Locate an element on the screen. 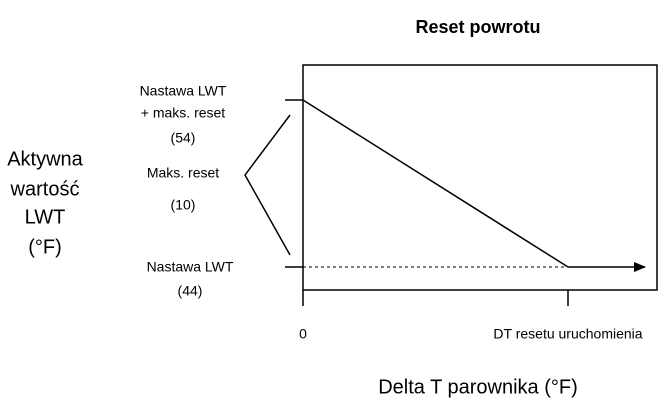 The width and height of the screenshot is (671, 401). y-label: wartość is located at coordinates (45, 189).